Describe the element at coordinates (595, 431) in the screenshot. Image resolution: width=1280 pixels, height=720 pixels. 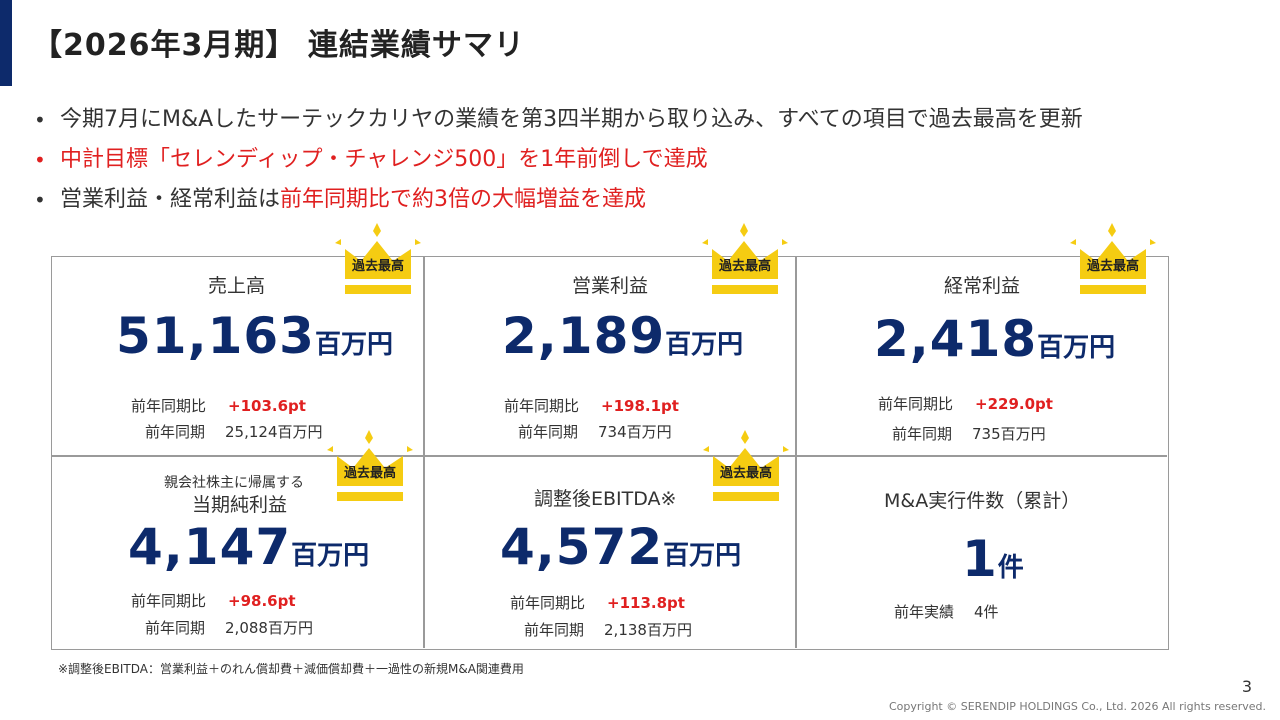
I see `prior-row: 前年同期 734百万円` at that location.